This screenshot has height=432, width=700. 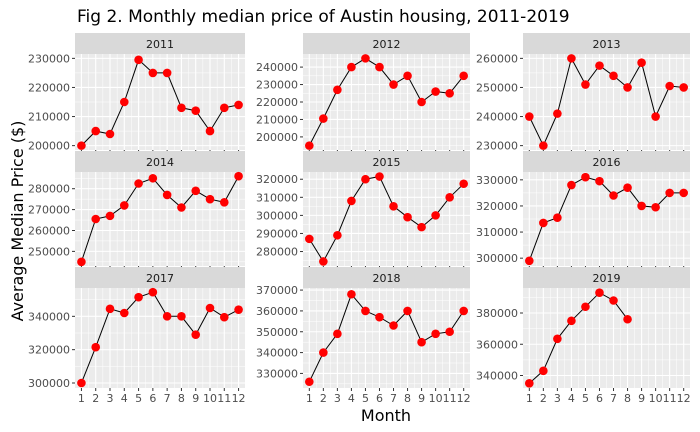 I want to click on facet-strip-label: 2012, so click(x=387, y=44).